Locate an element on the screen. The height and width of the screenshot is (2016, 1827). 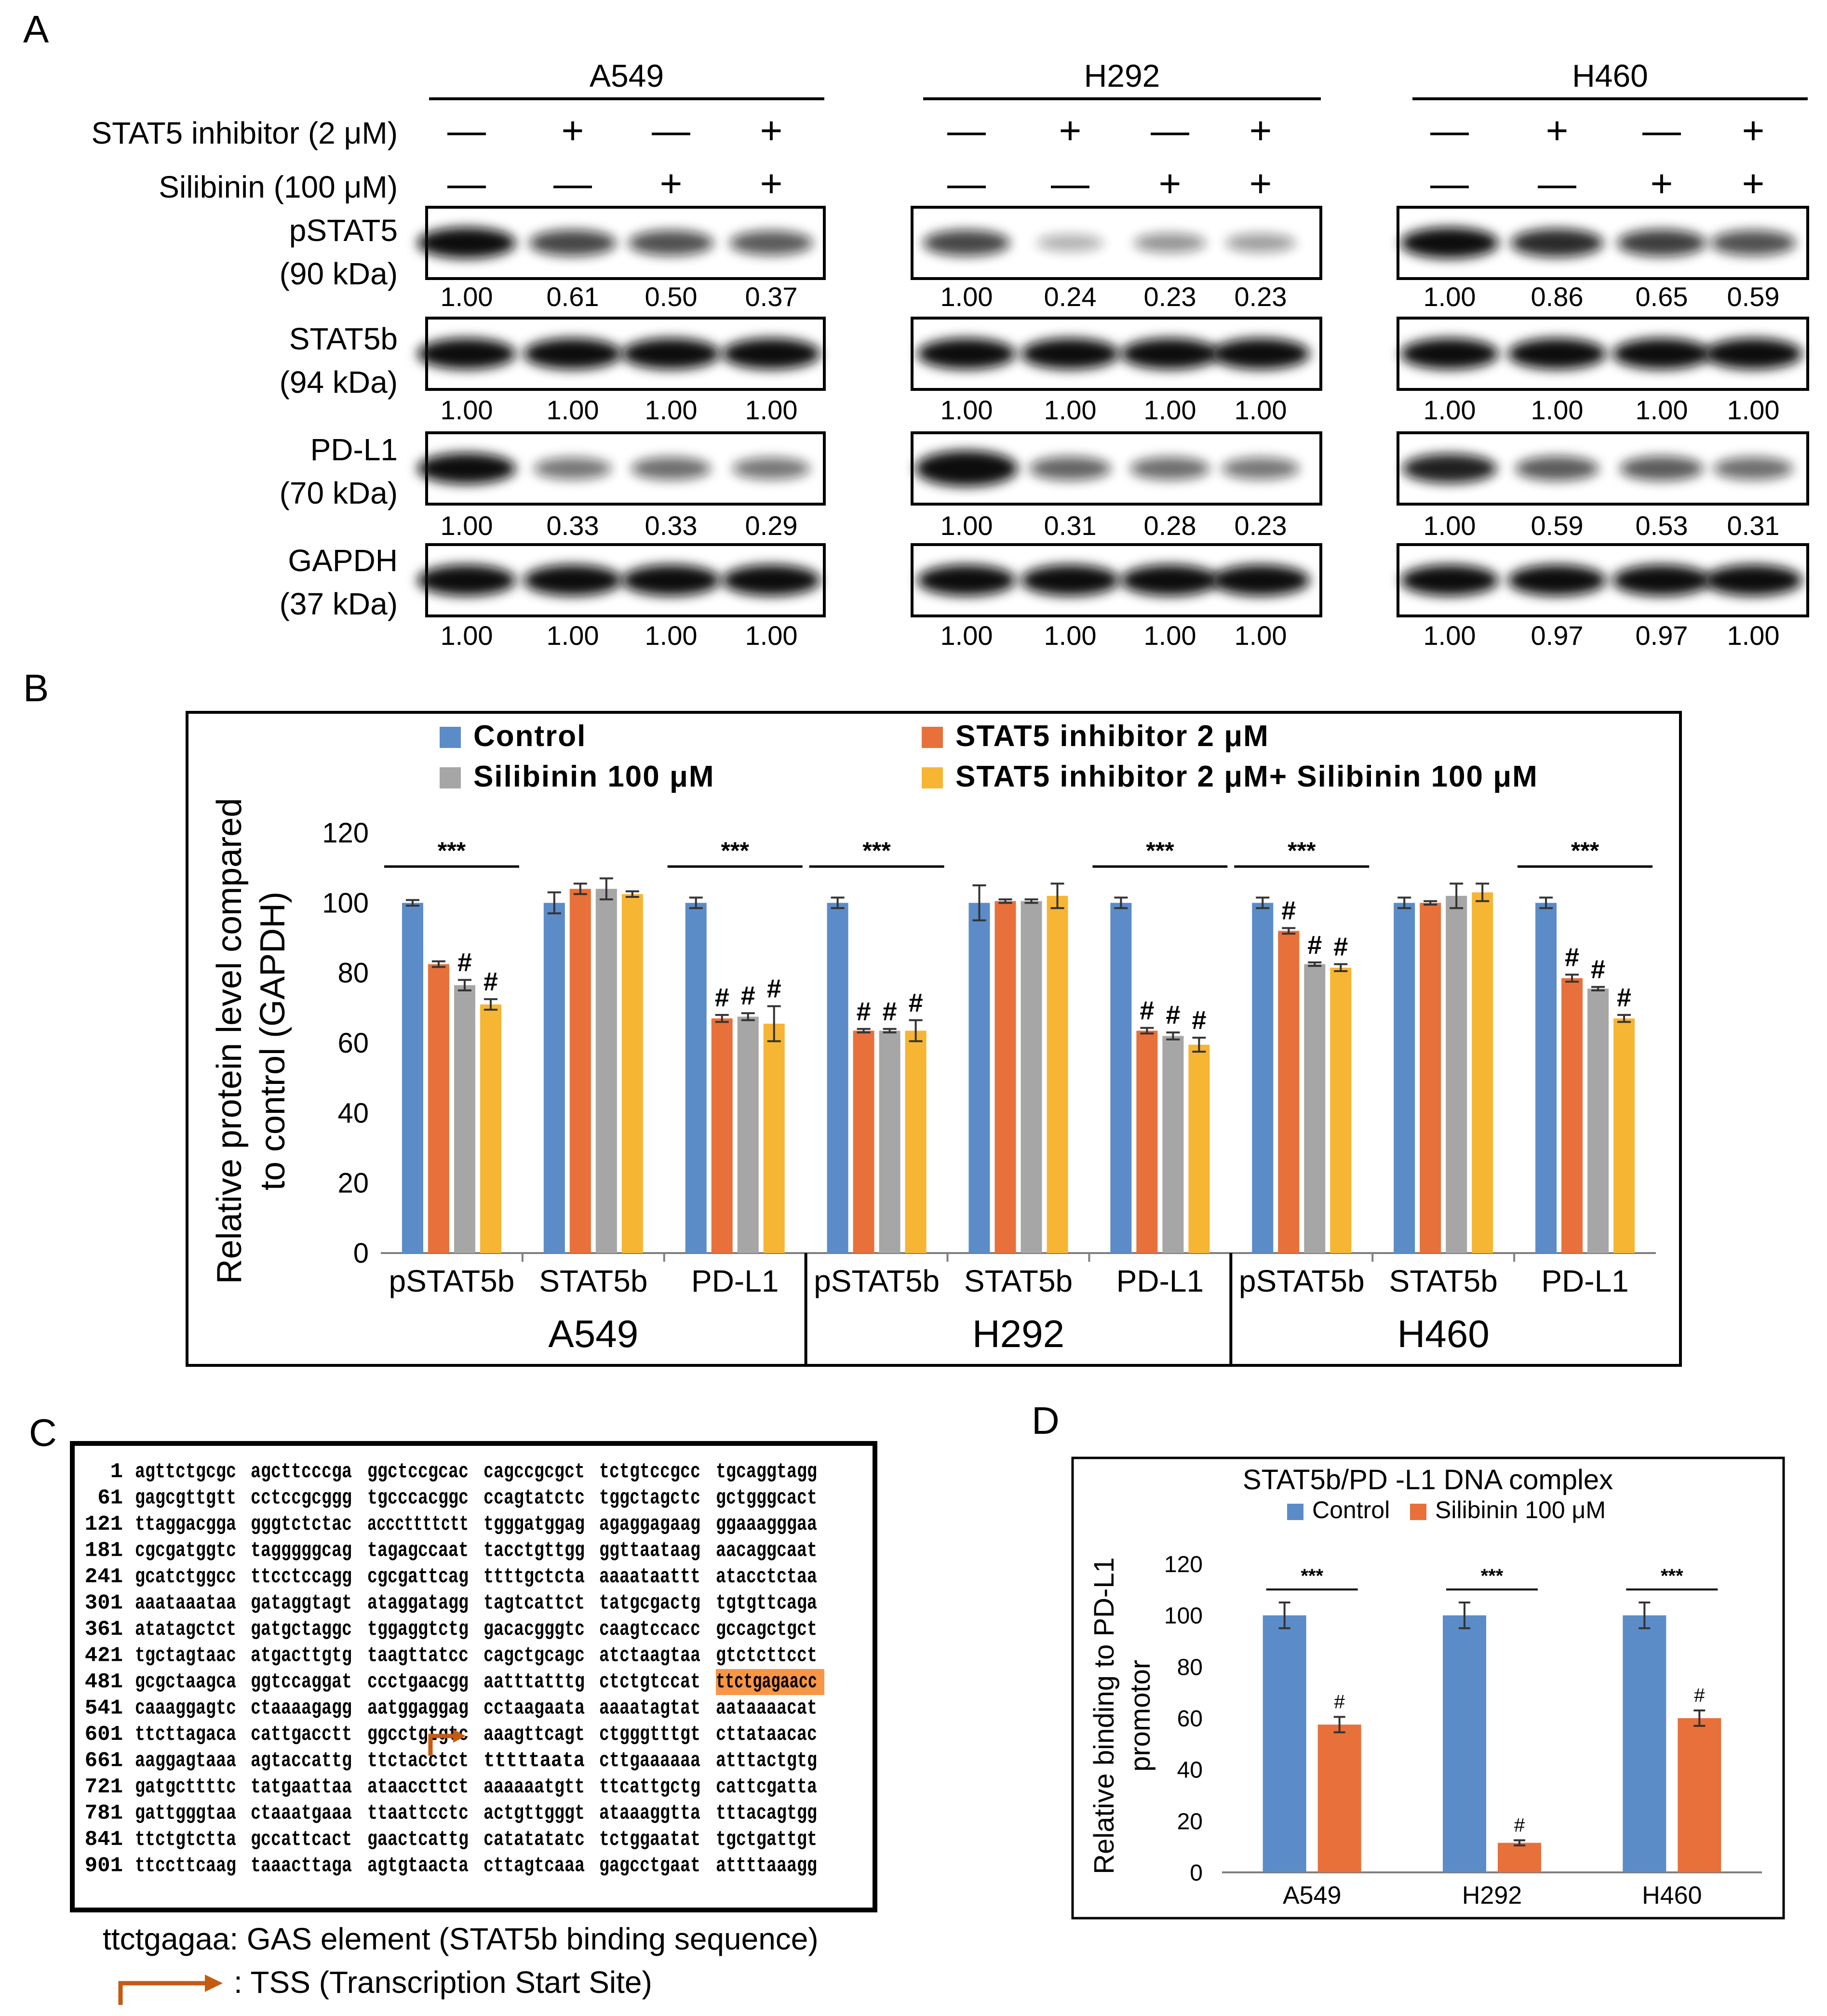
sequence-segment: tagagccaat is located at coordinates (418, 1551).